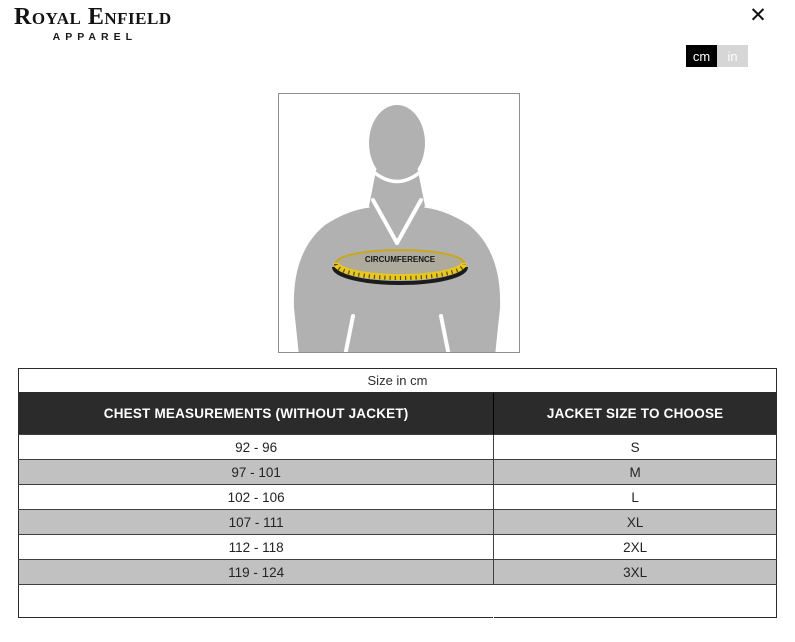  I want to click on table-footer-spacer, so click(397, 601).